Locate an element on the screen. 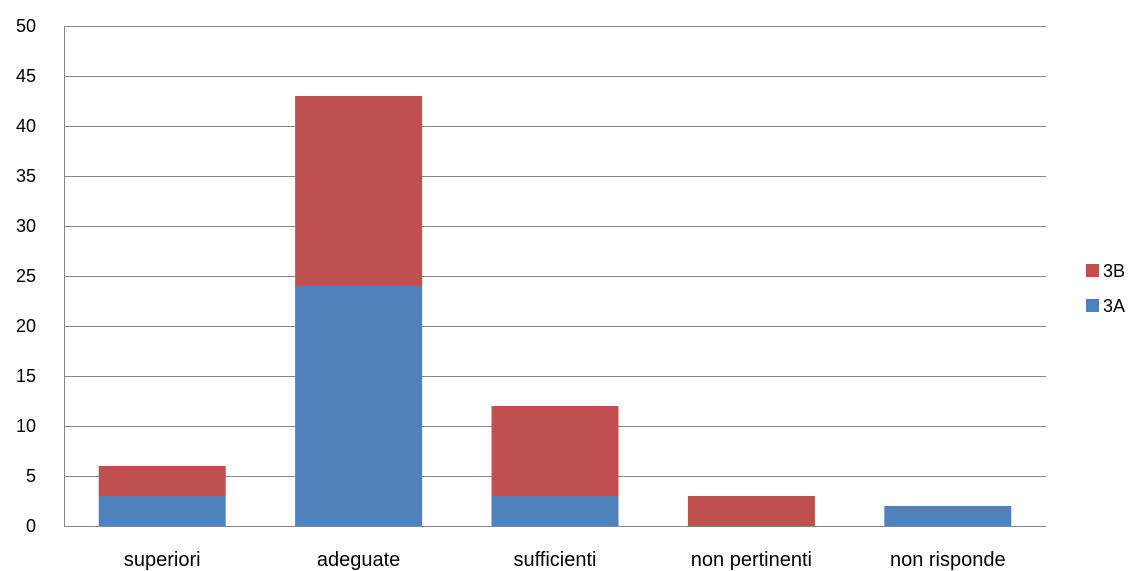 The width and height of the screenshot is (1141, 571). x-category-label-non-pertinenti: non pertinenti is located at coordinates (751, 560).